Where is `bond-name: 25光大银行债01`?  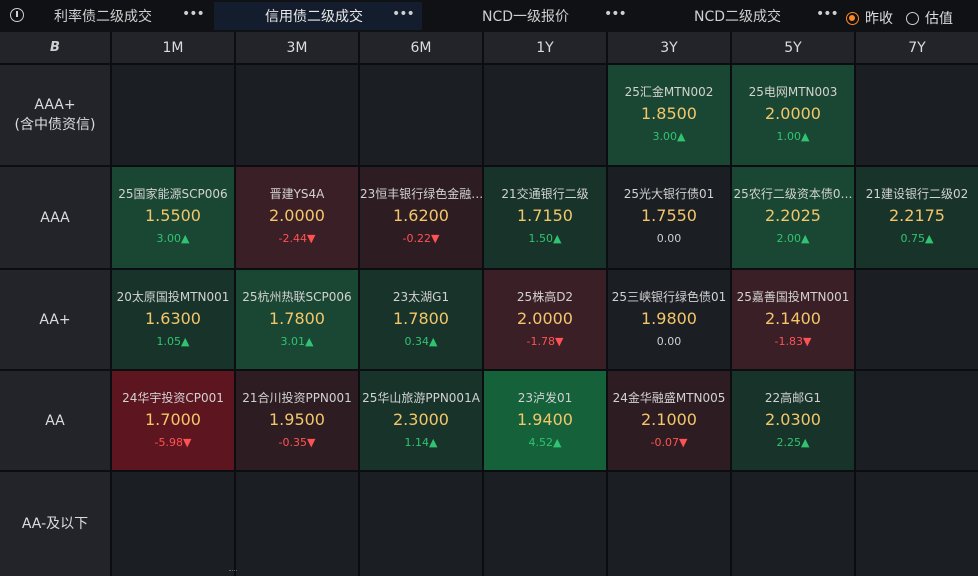
bond-name: 25光大银行债01 is located at coordinates (669, 194).